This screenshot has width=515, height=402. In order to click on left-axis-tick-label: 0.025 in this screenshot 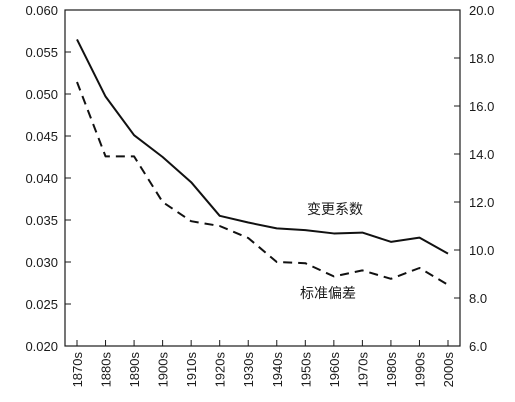, I will do `click(41, 304)`.